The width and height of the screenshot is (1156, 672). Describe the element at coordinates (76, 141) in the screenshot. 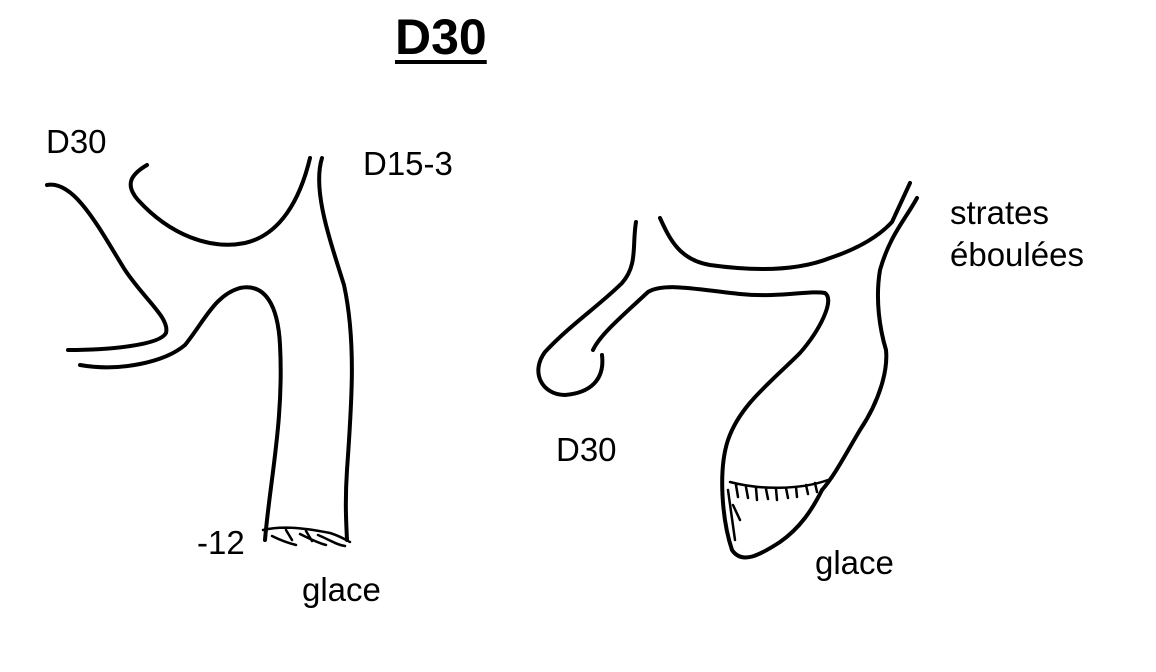

I see `label-left-d30: D30` at that location.